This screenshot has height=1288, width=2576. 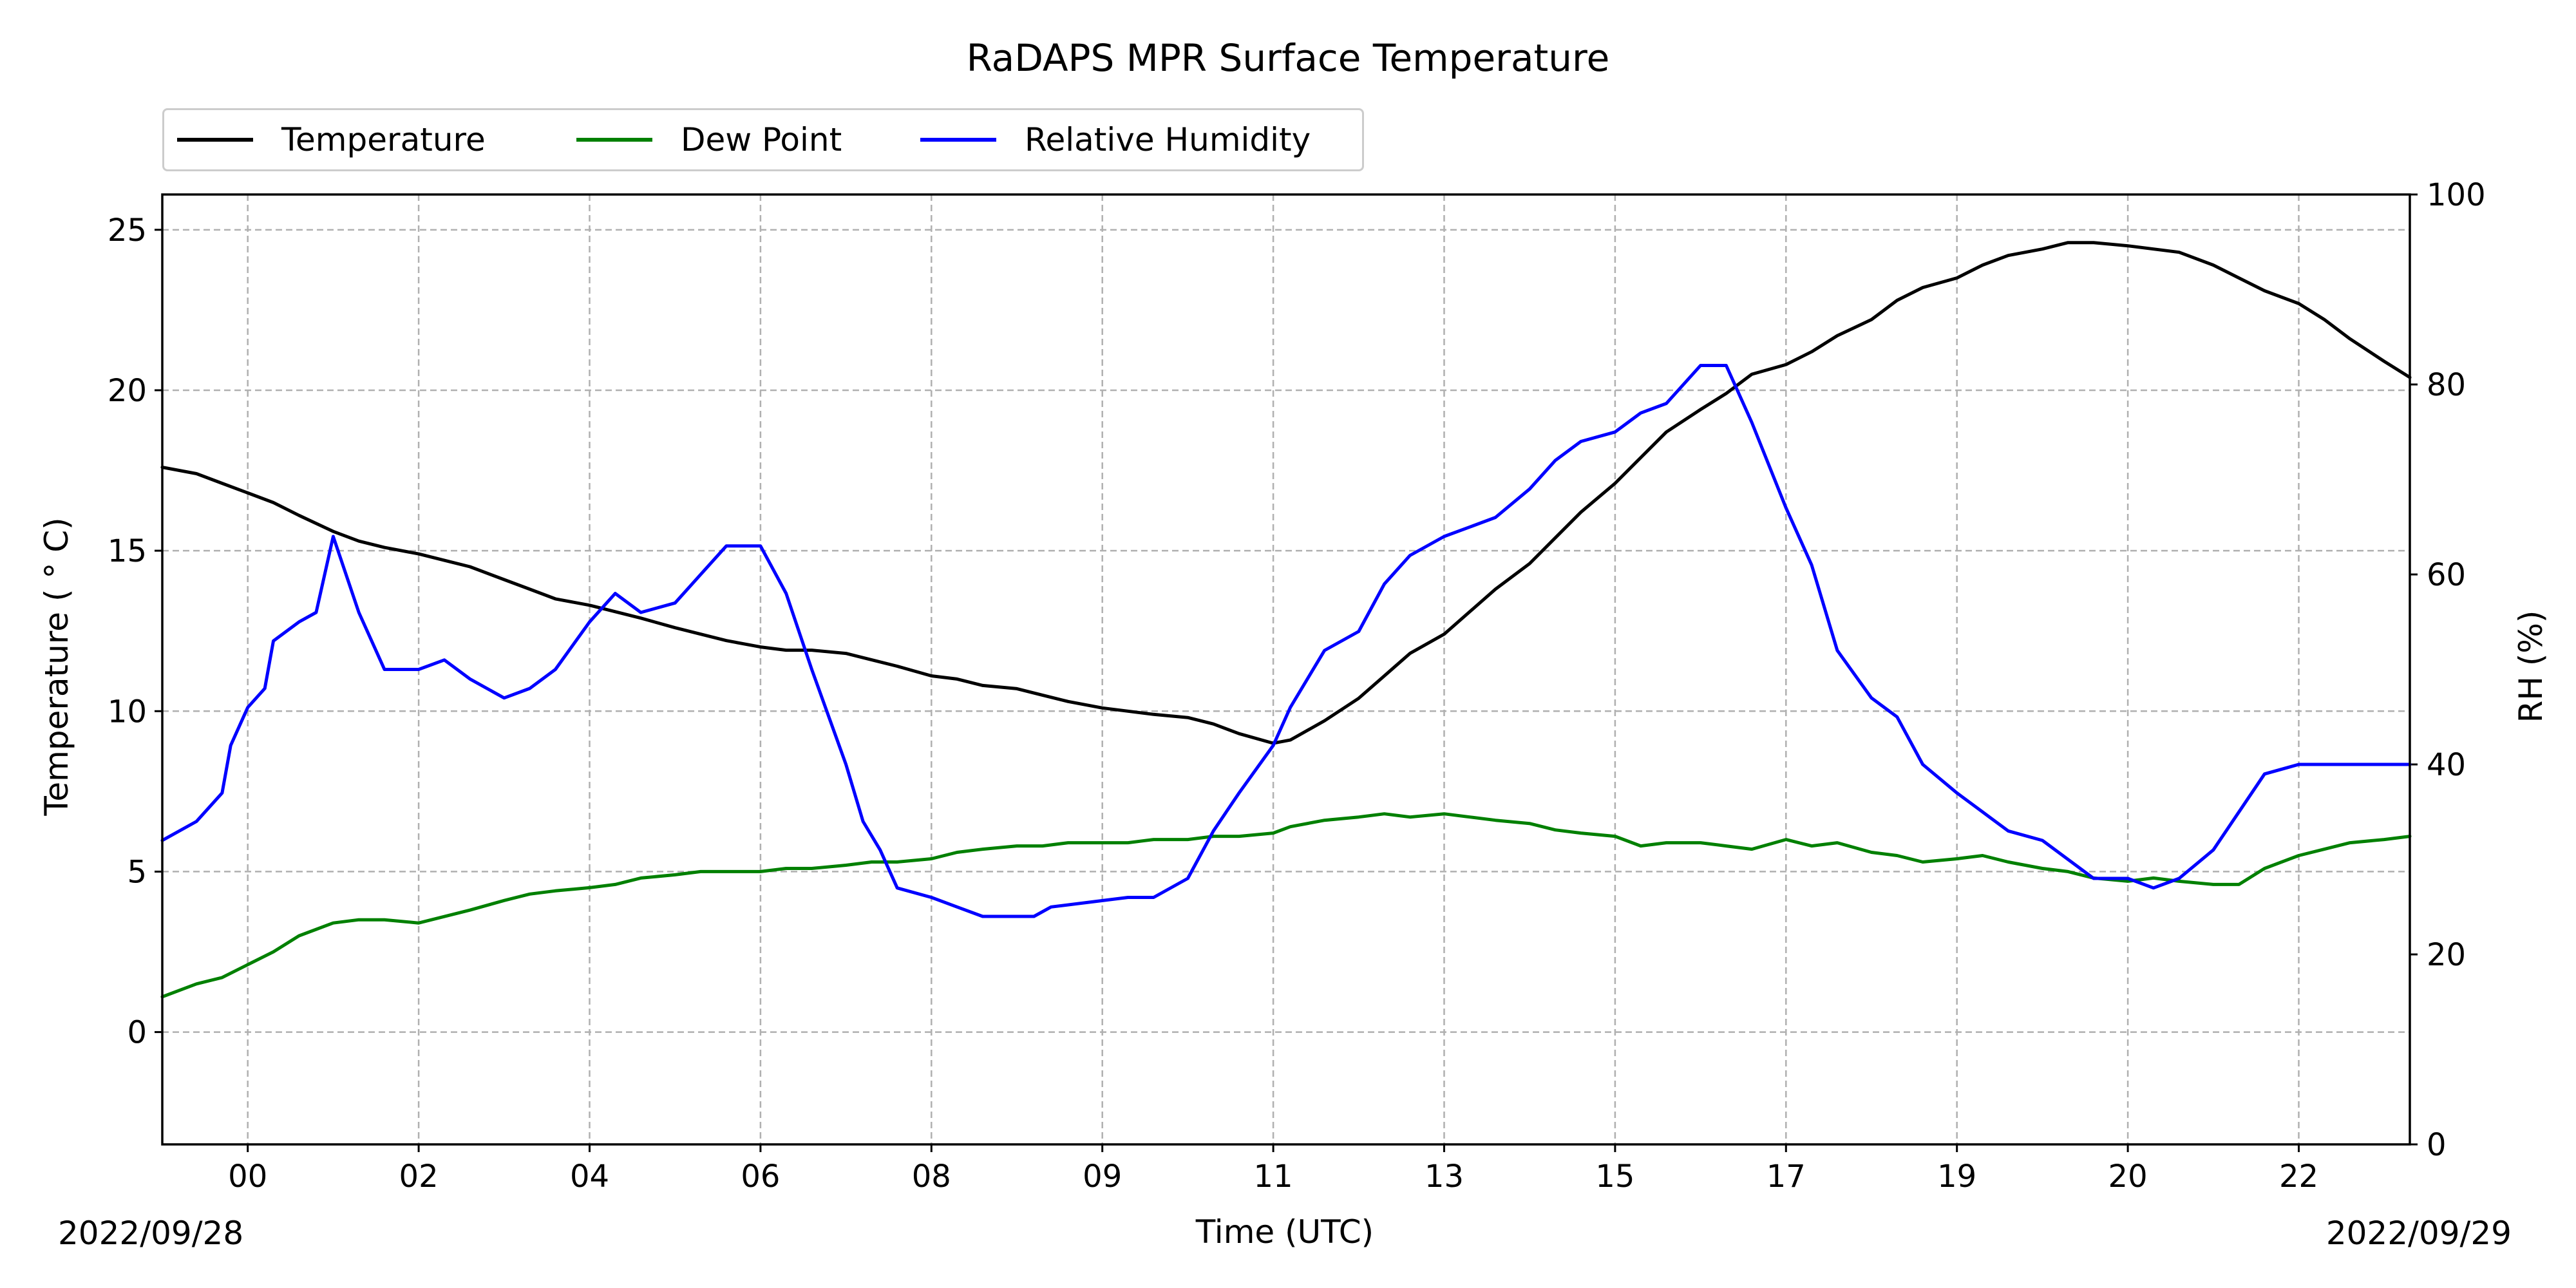 I want to click on chart-title: RaDAPS MPR Surface Temperature, so click(x=1288, y=58).